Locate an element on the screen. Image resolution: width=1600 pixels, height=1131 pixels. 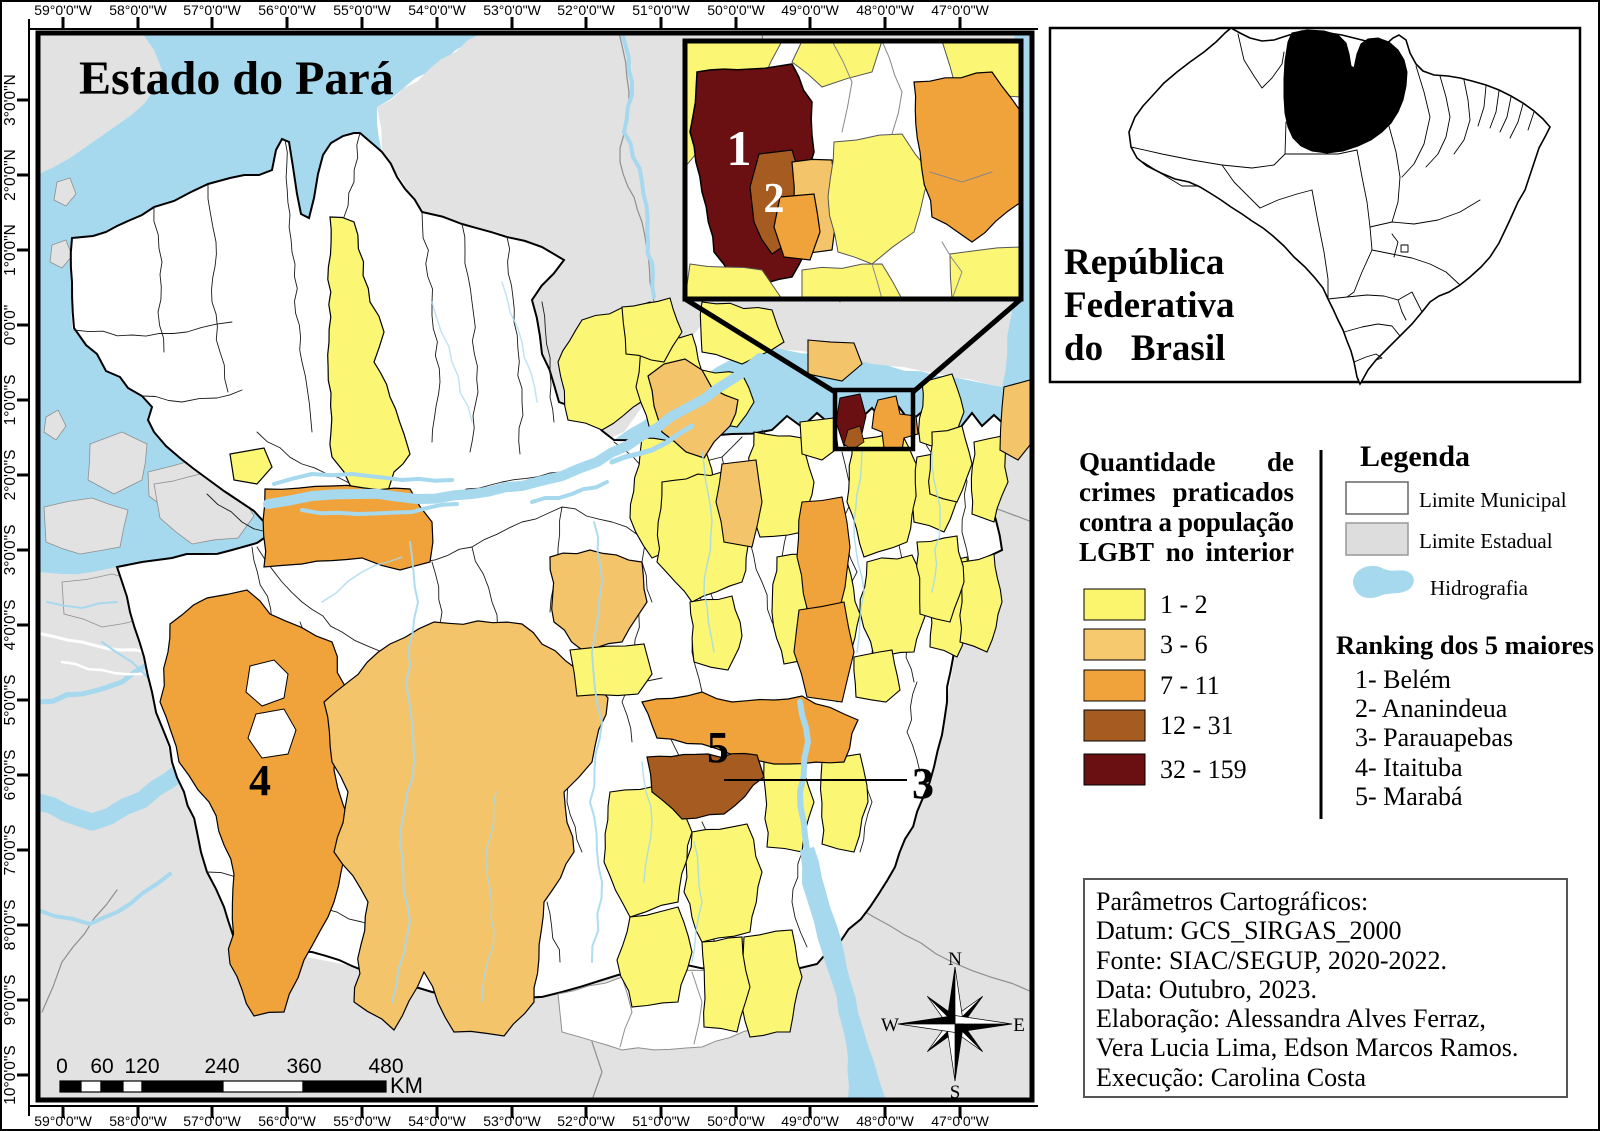
svg-text: 1- Belém is located at coordinates (1403, 679).